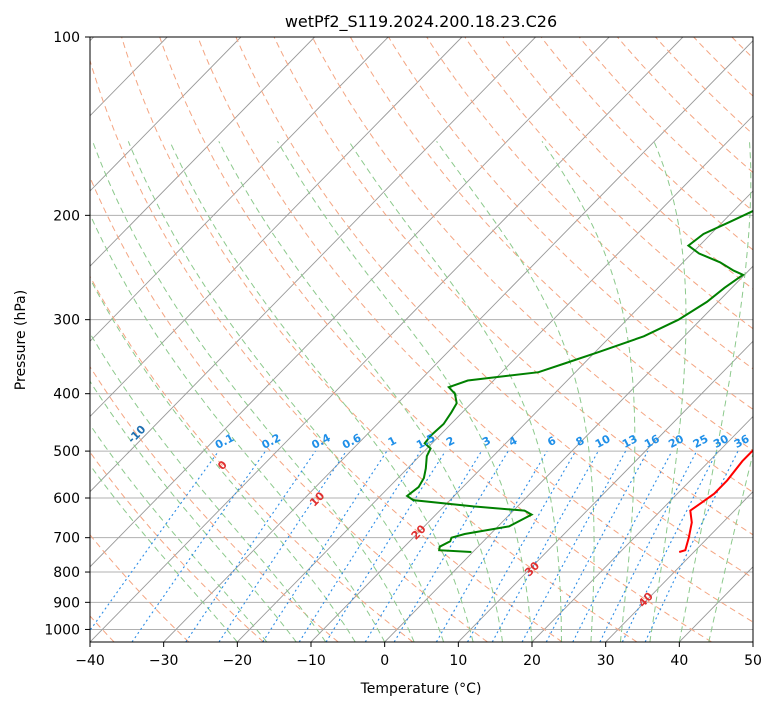 This screenshot has height=708, width=775. What do you see at coordinates (222, 465) in the screenshot?
I see `moist-adiabat-label: 0` at bounding box center [222, 465].